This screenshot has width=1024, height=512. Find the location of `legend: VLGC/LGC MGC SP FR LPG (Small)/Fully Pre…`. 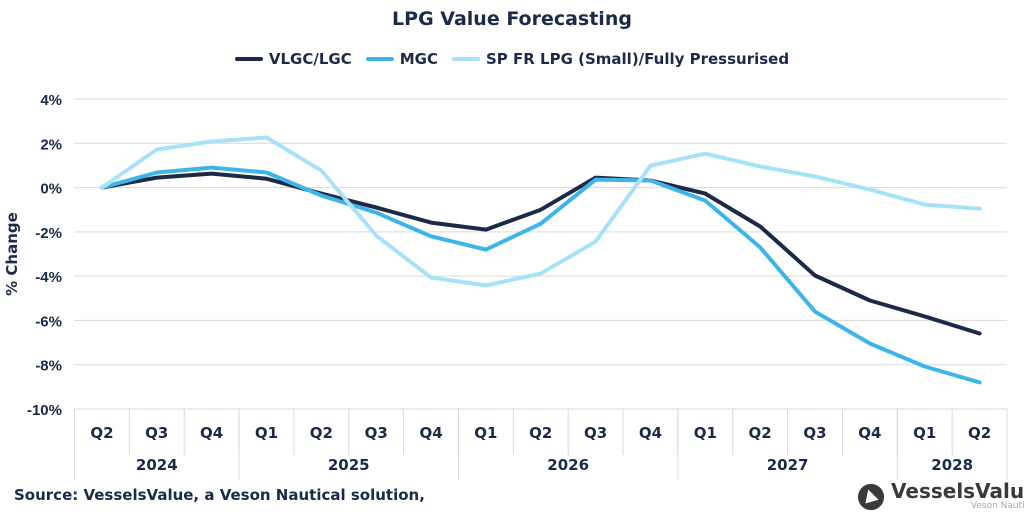

legend: VLGC/LGC MGC SP FR LPG (Small)/Fully Pre… is located at coordinates (512, 59).